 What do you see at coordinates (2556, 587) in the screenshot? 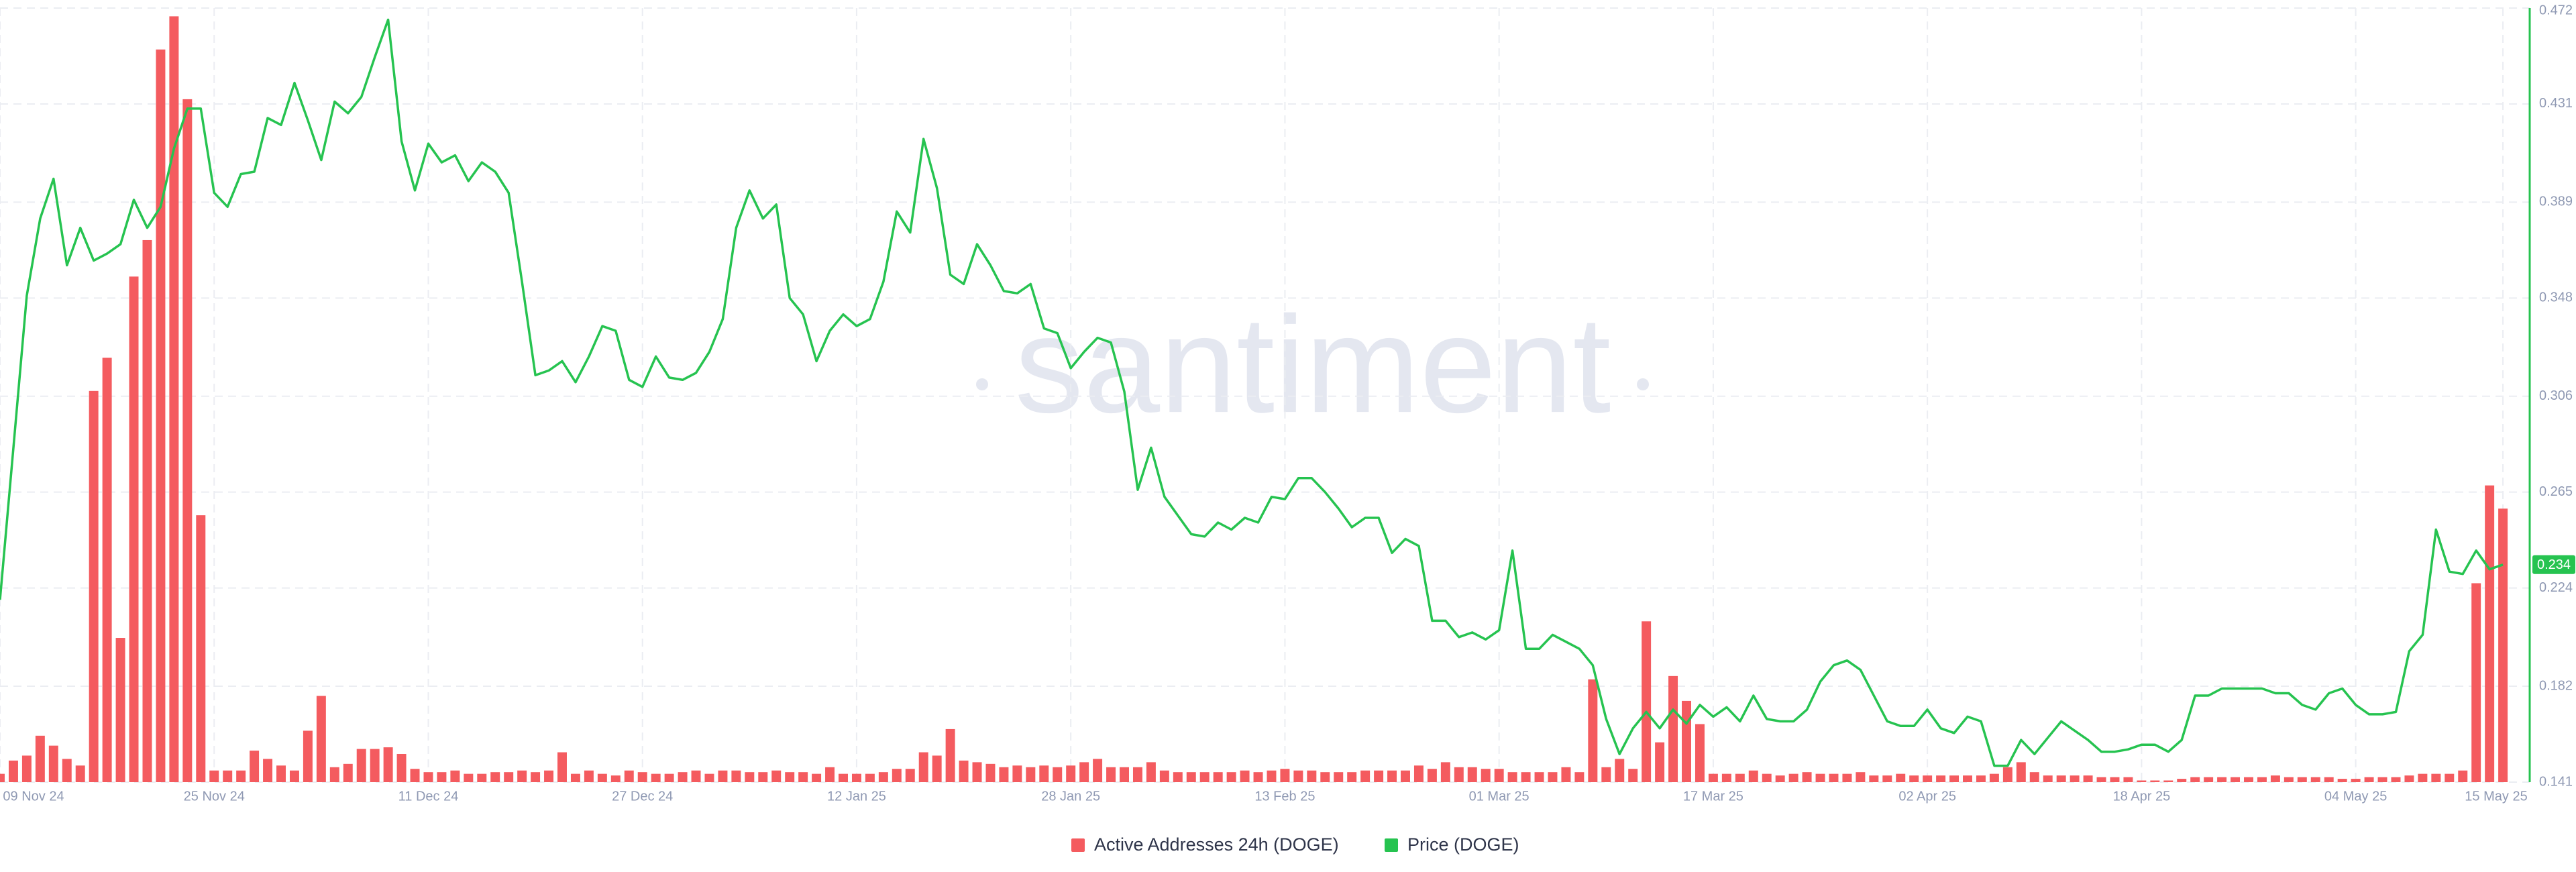
I see `y-tick-label: 0.224` at bounding box center [2556, 587].